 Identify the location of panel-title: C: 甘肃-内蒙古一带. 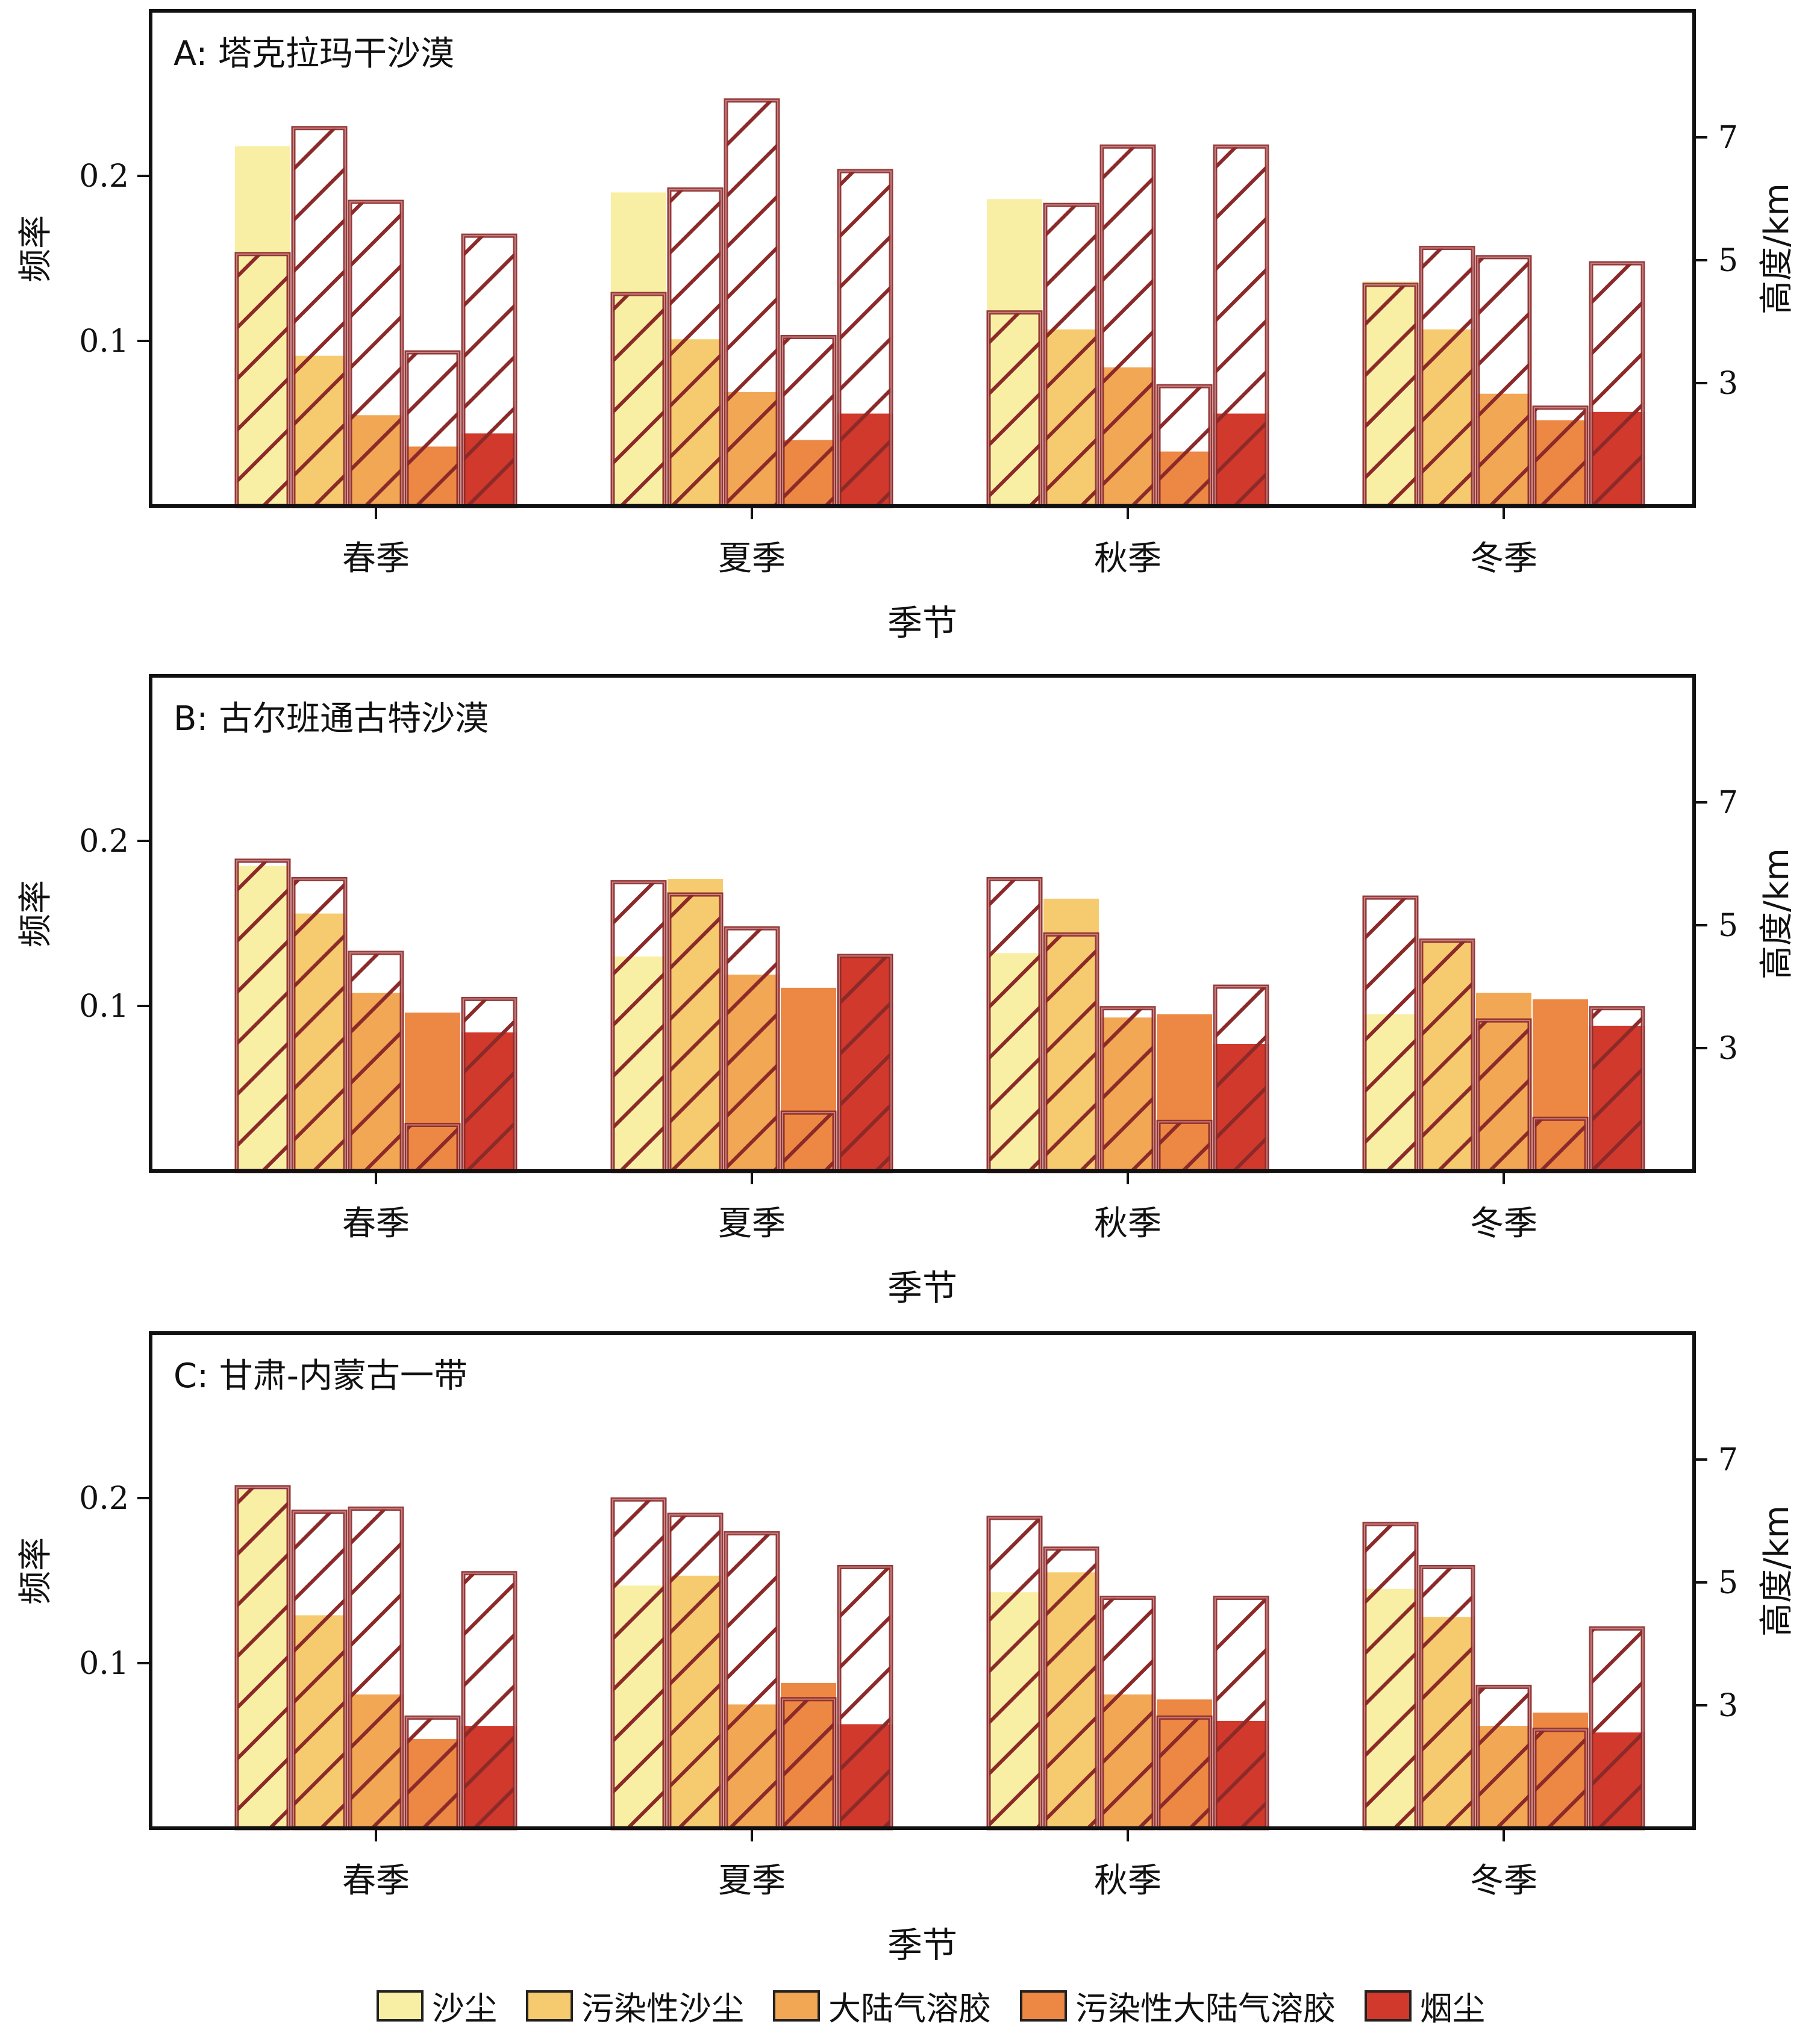
(321, 1376).